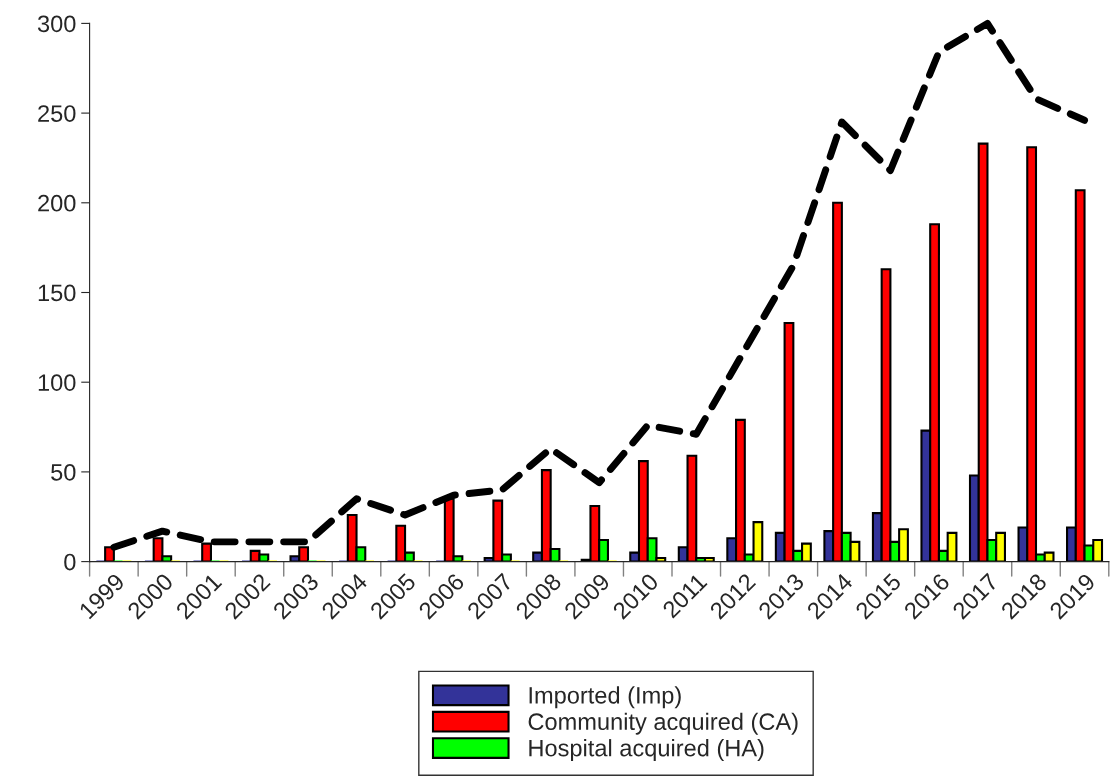 Image resolution: width=1120 pixels, height=780 pixels. Describe the element at coordinates (605, 697) in the screenshot. I see `legend-label: Imported (Imp)` at that location.